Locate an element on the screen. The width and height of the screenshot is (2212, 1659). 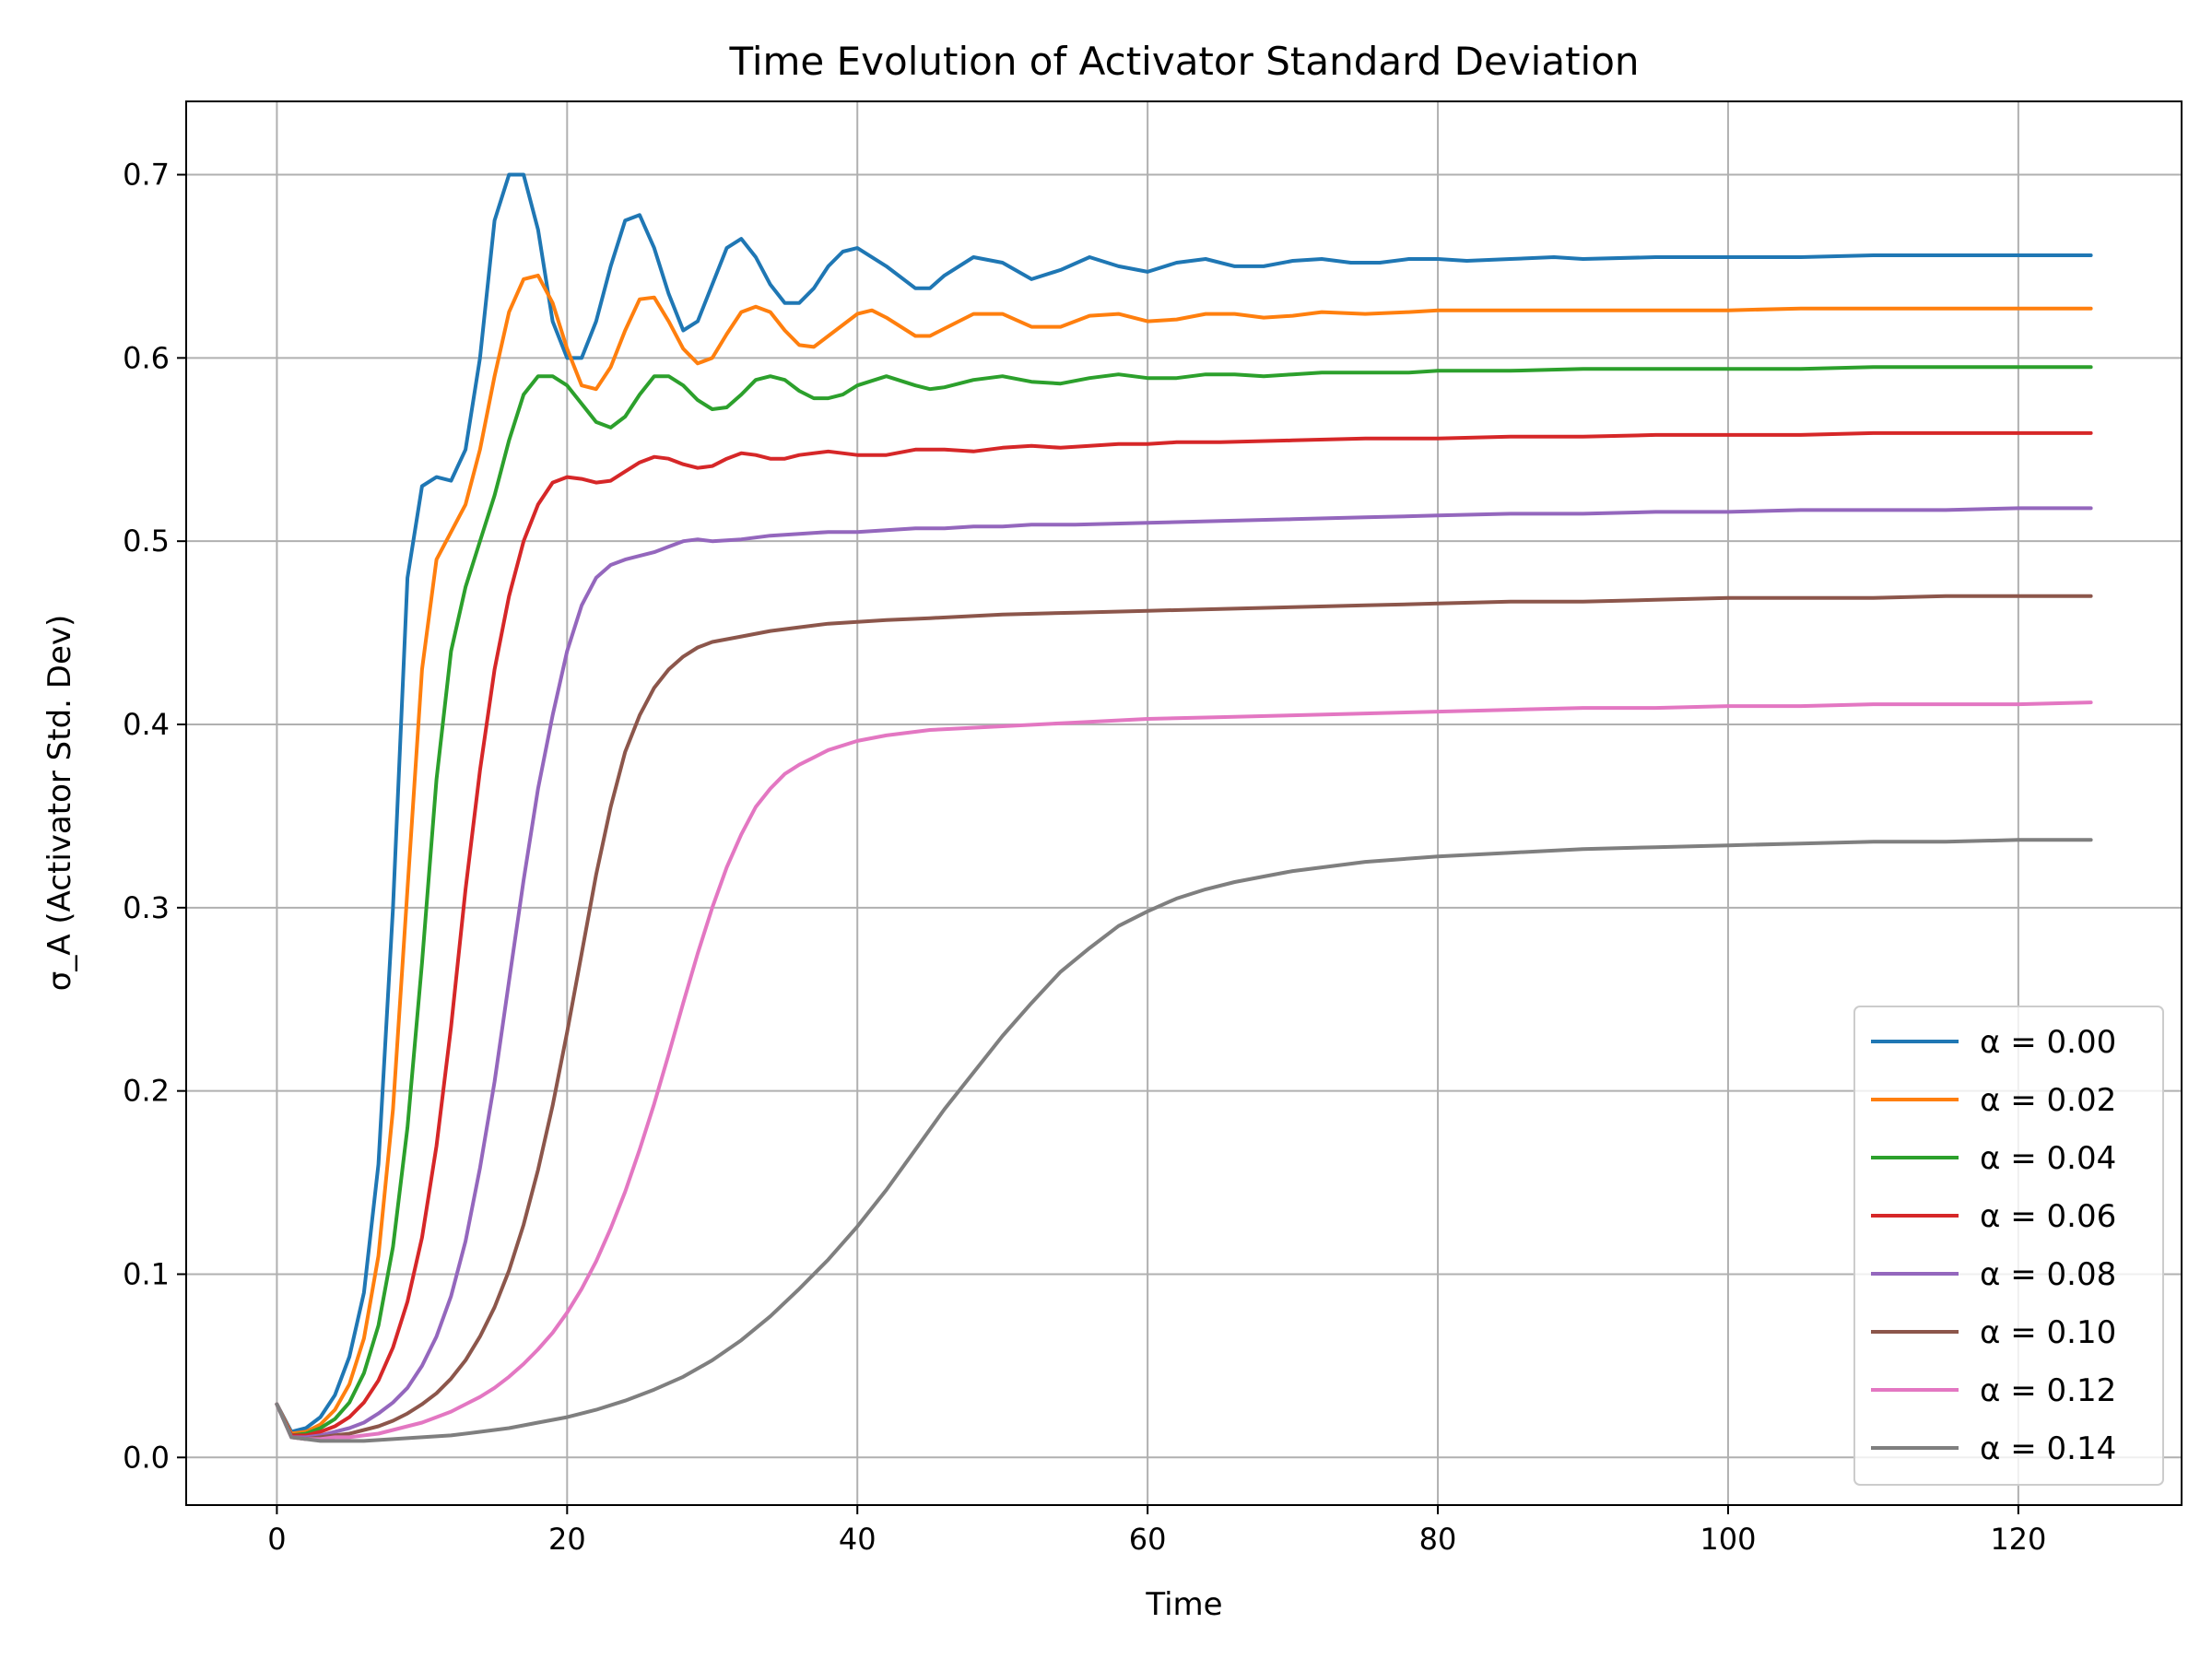
x-tick-label: 60 is located at coordinates (1148, 1539).